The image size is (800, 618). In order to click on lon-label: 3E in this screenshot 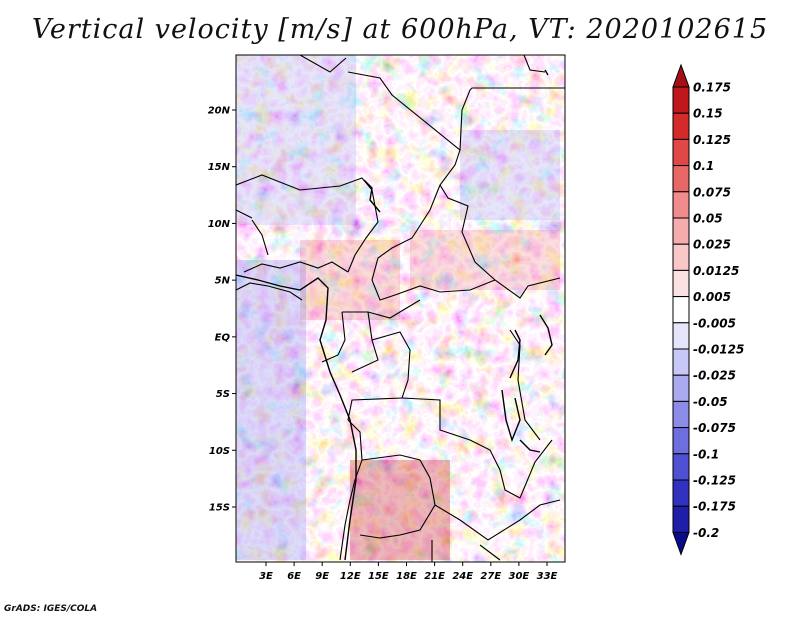, I will do `click(266, 576)`.